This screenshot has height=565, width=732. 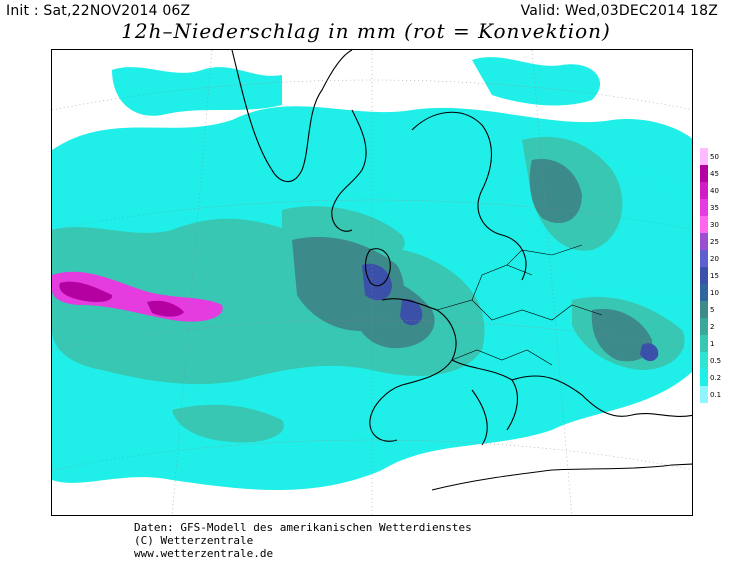 I want to click on legend-label: 0.5, so click(x=716, y=360).